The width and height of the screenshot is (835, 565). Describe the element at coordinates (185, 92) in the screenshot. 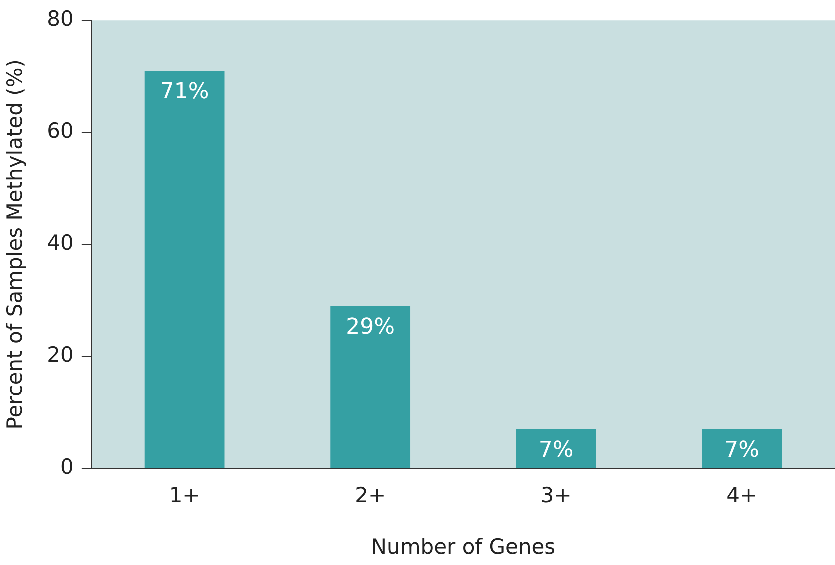

I see `data-label: 71%` at that location.